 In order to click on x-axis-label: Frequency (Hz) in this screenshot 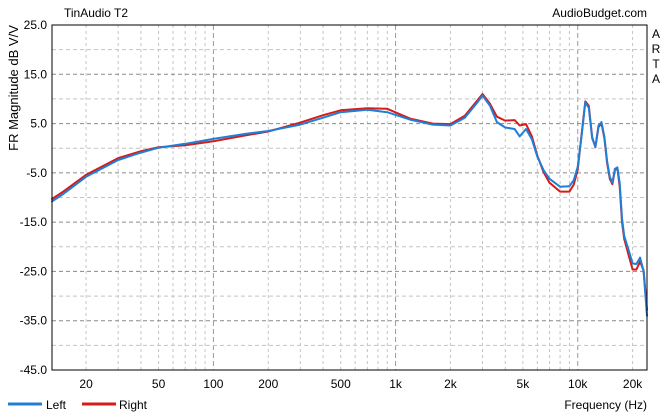, I will do `click(605, 405)`.